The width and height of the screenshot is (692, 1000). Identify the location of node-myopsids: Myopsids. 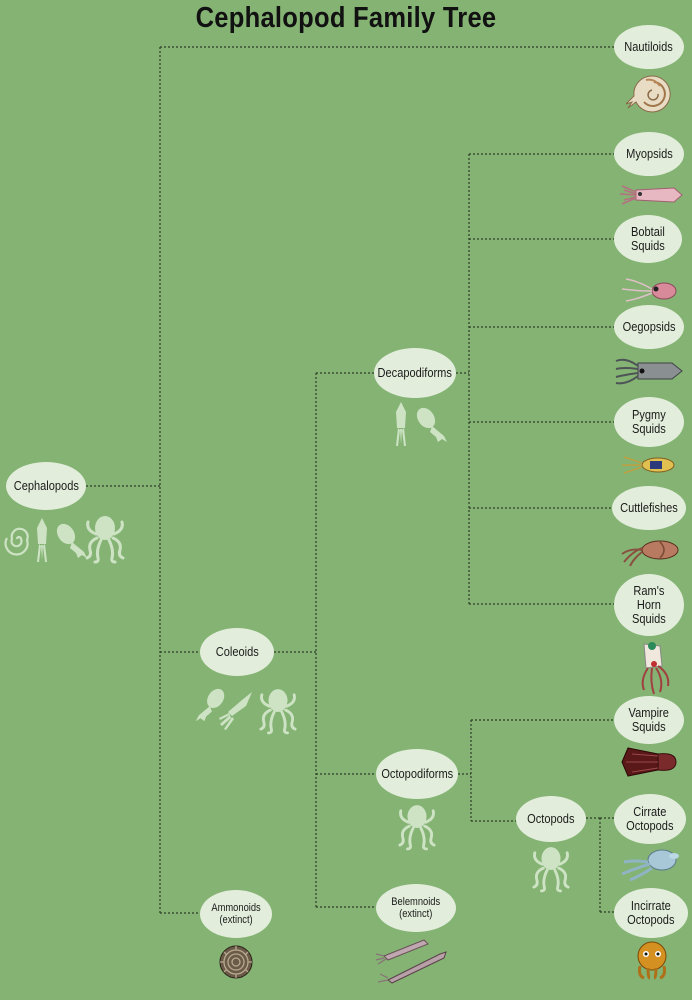
(649, 154).